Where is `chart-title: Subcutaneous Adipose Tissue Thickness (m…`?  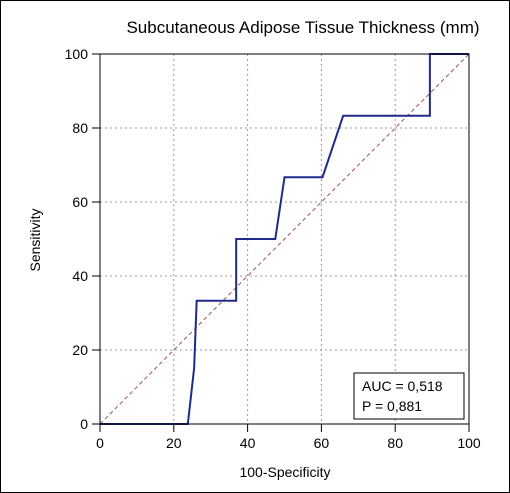
chart-title: Subcutaneous Adipose Tissue Thickness (m… is located at coordinates (302, 27).